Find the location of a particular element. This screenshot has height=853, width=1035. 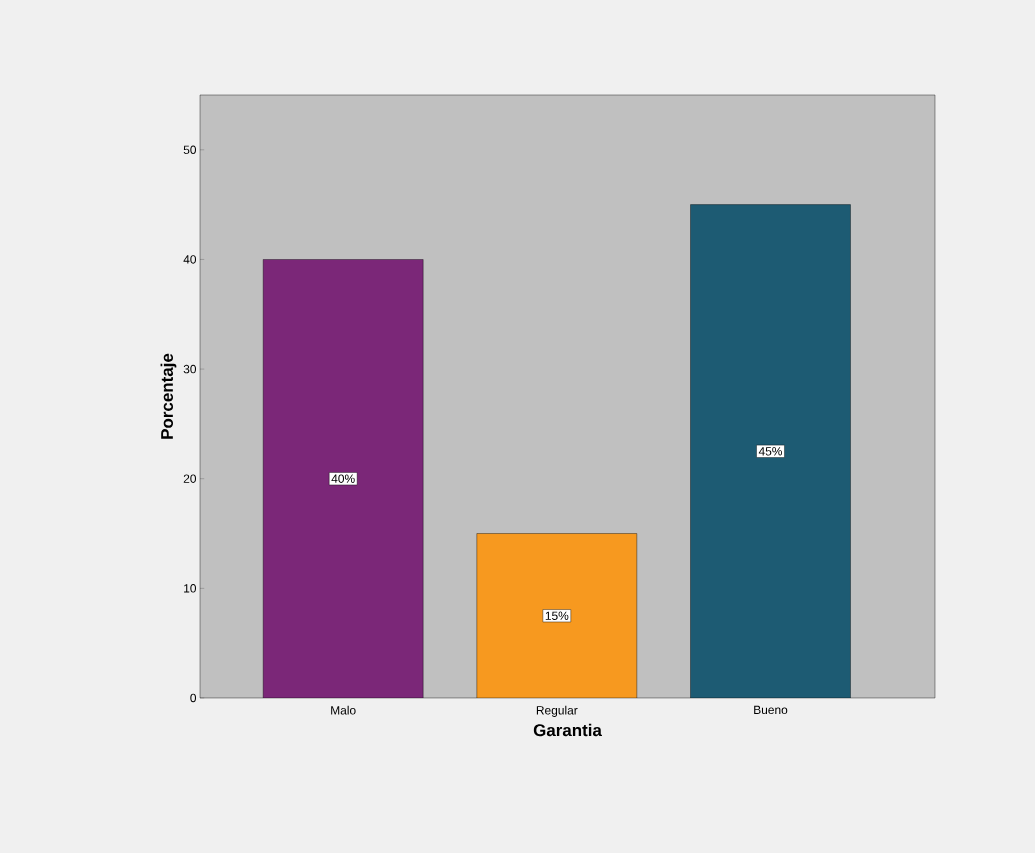

data-label: 45% is located at coordinates (770, 451).